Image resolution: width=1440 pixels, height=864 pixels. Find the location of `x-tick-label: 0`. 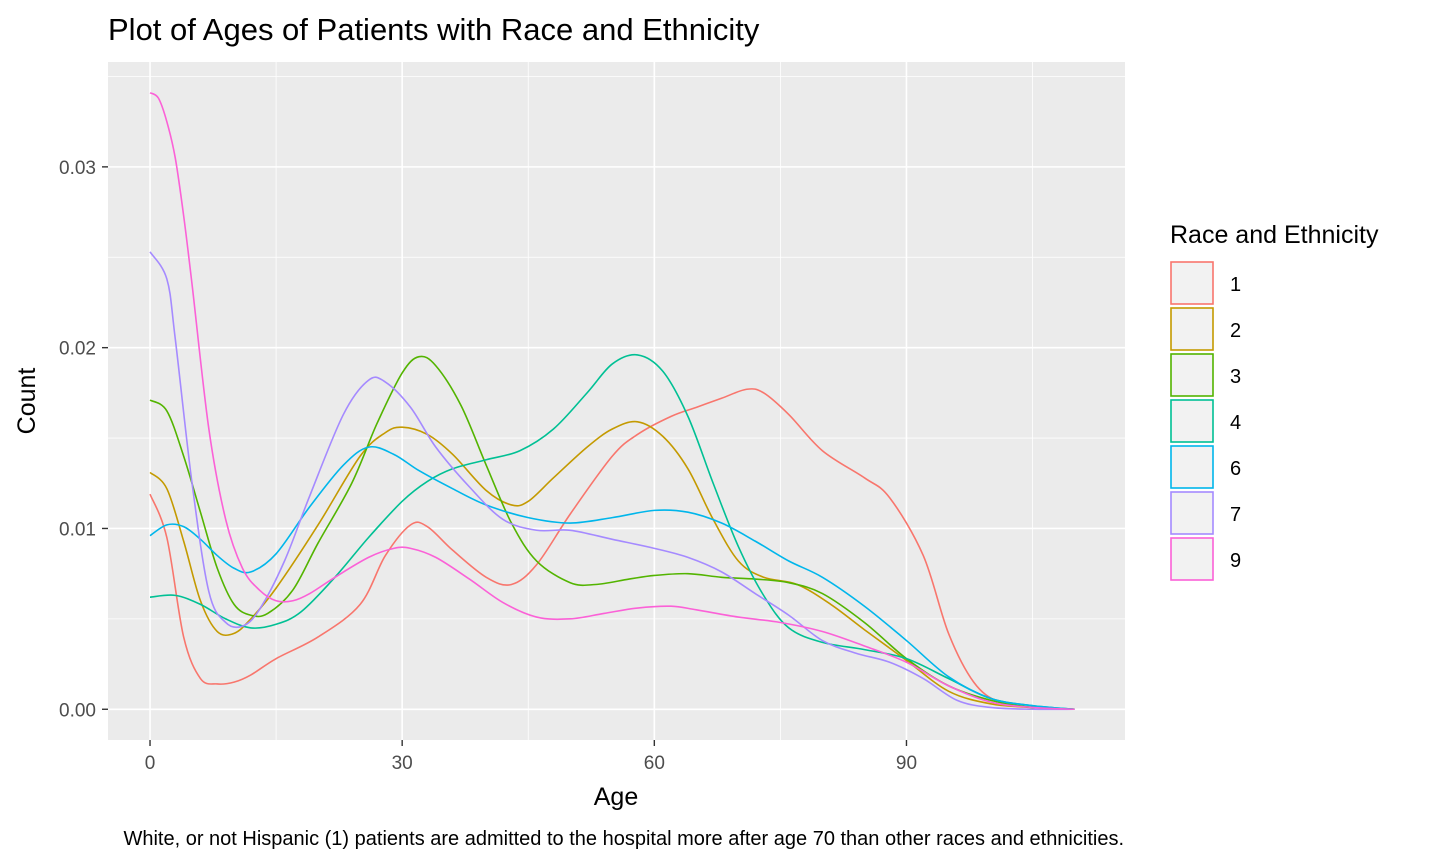

x-tick-label: 0 is located at coordinates (150, 763).